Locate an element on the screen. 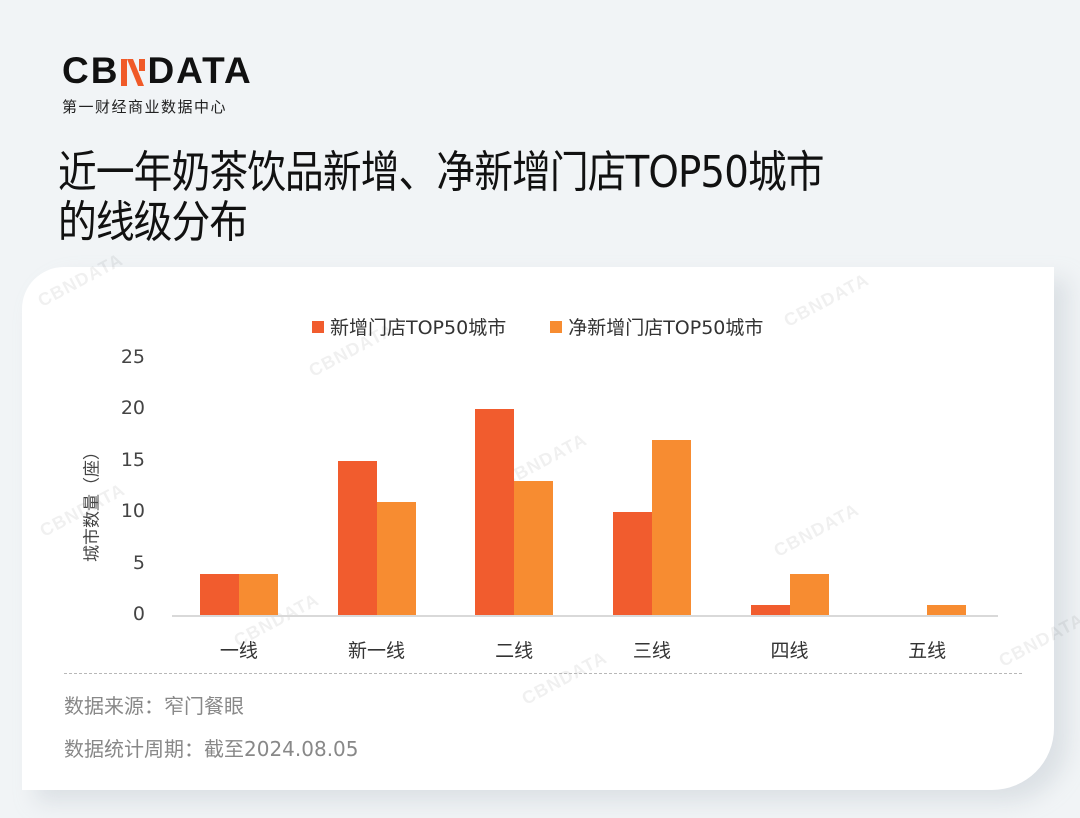 The height and width of the screenshot is (818, 1080). x-tick-label: 三线 is located at coordinates (651, 651).